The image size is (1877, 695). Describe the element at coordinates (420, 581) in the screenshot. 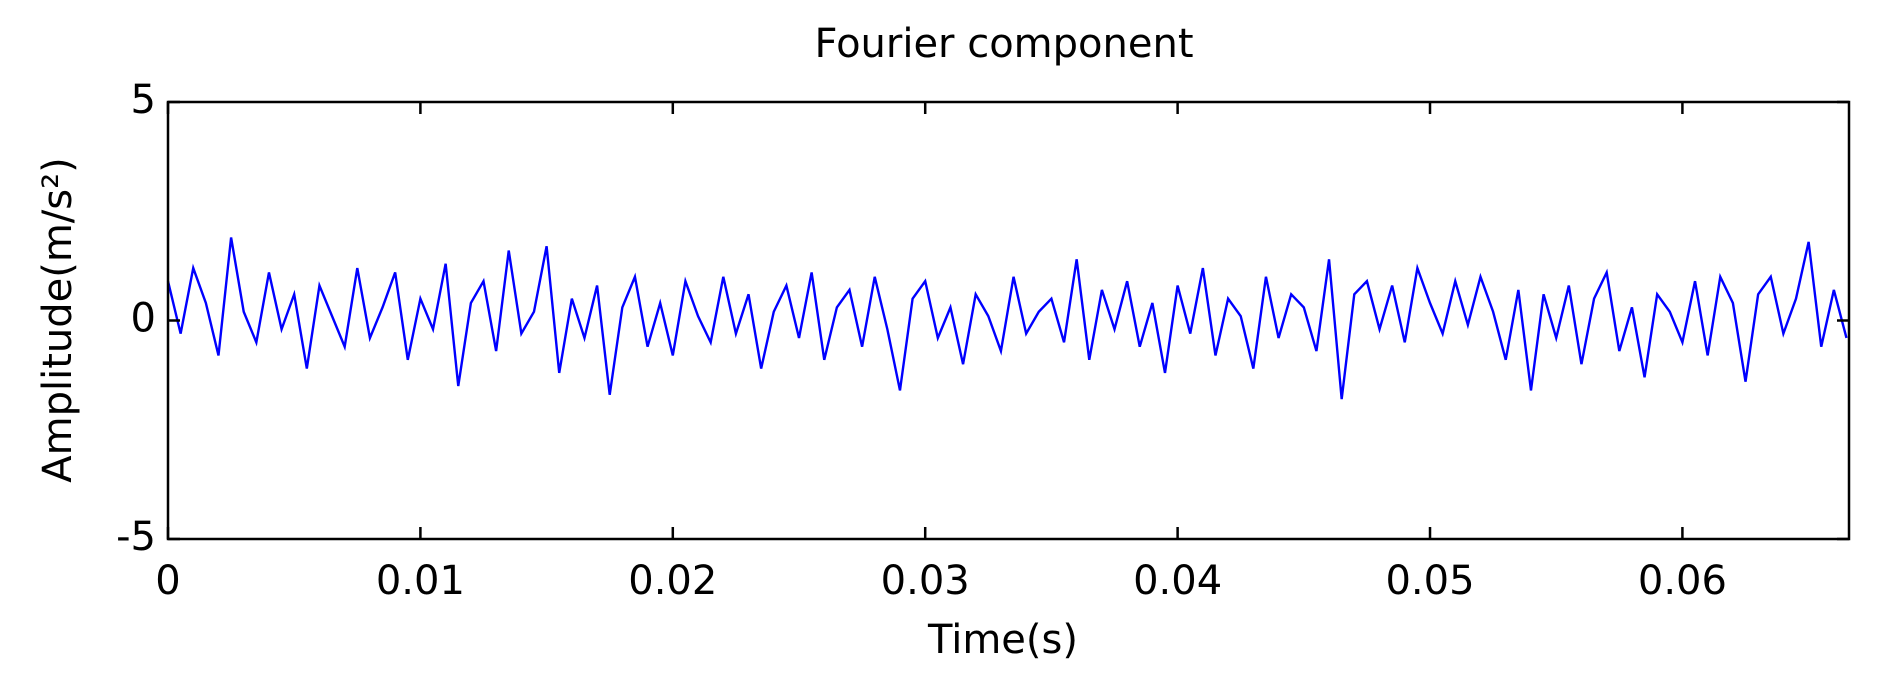

I see `x-tick-label: 0.01` at that location.